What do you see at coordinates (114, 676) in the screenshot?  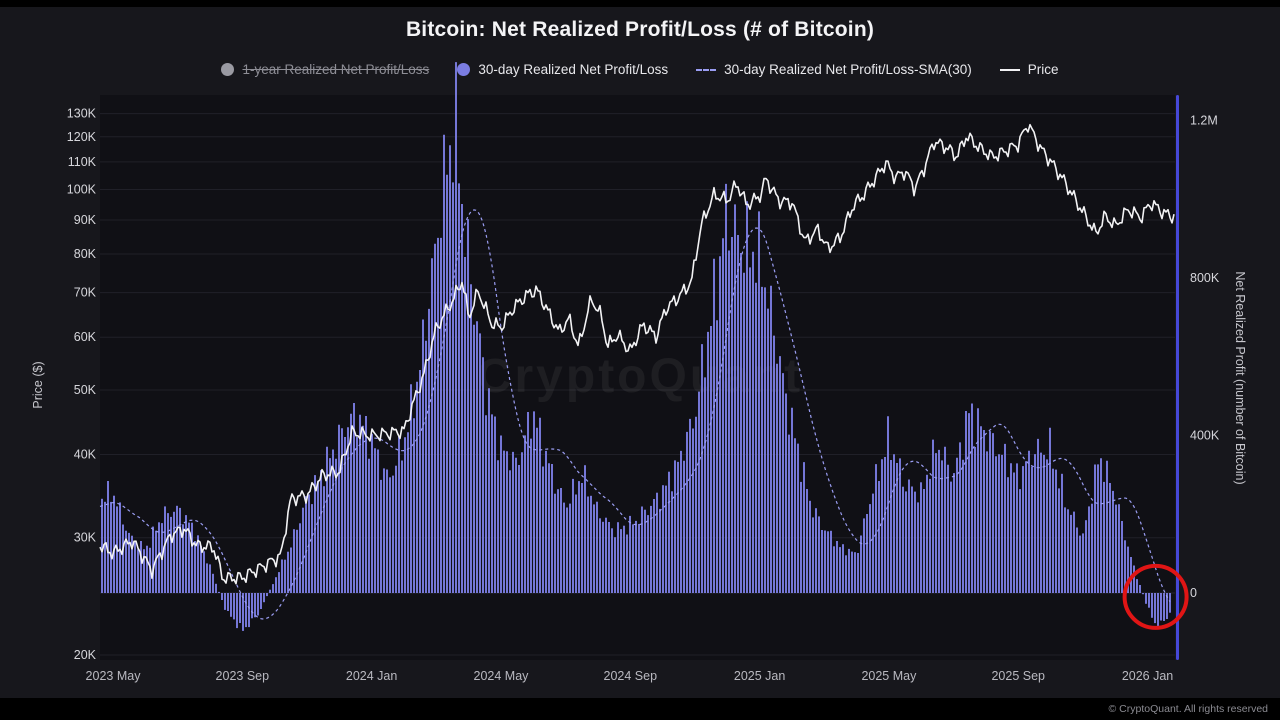 I see `x-tick-label: 2023 May` at bounding box center [114, 676].